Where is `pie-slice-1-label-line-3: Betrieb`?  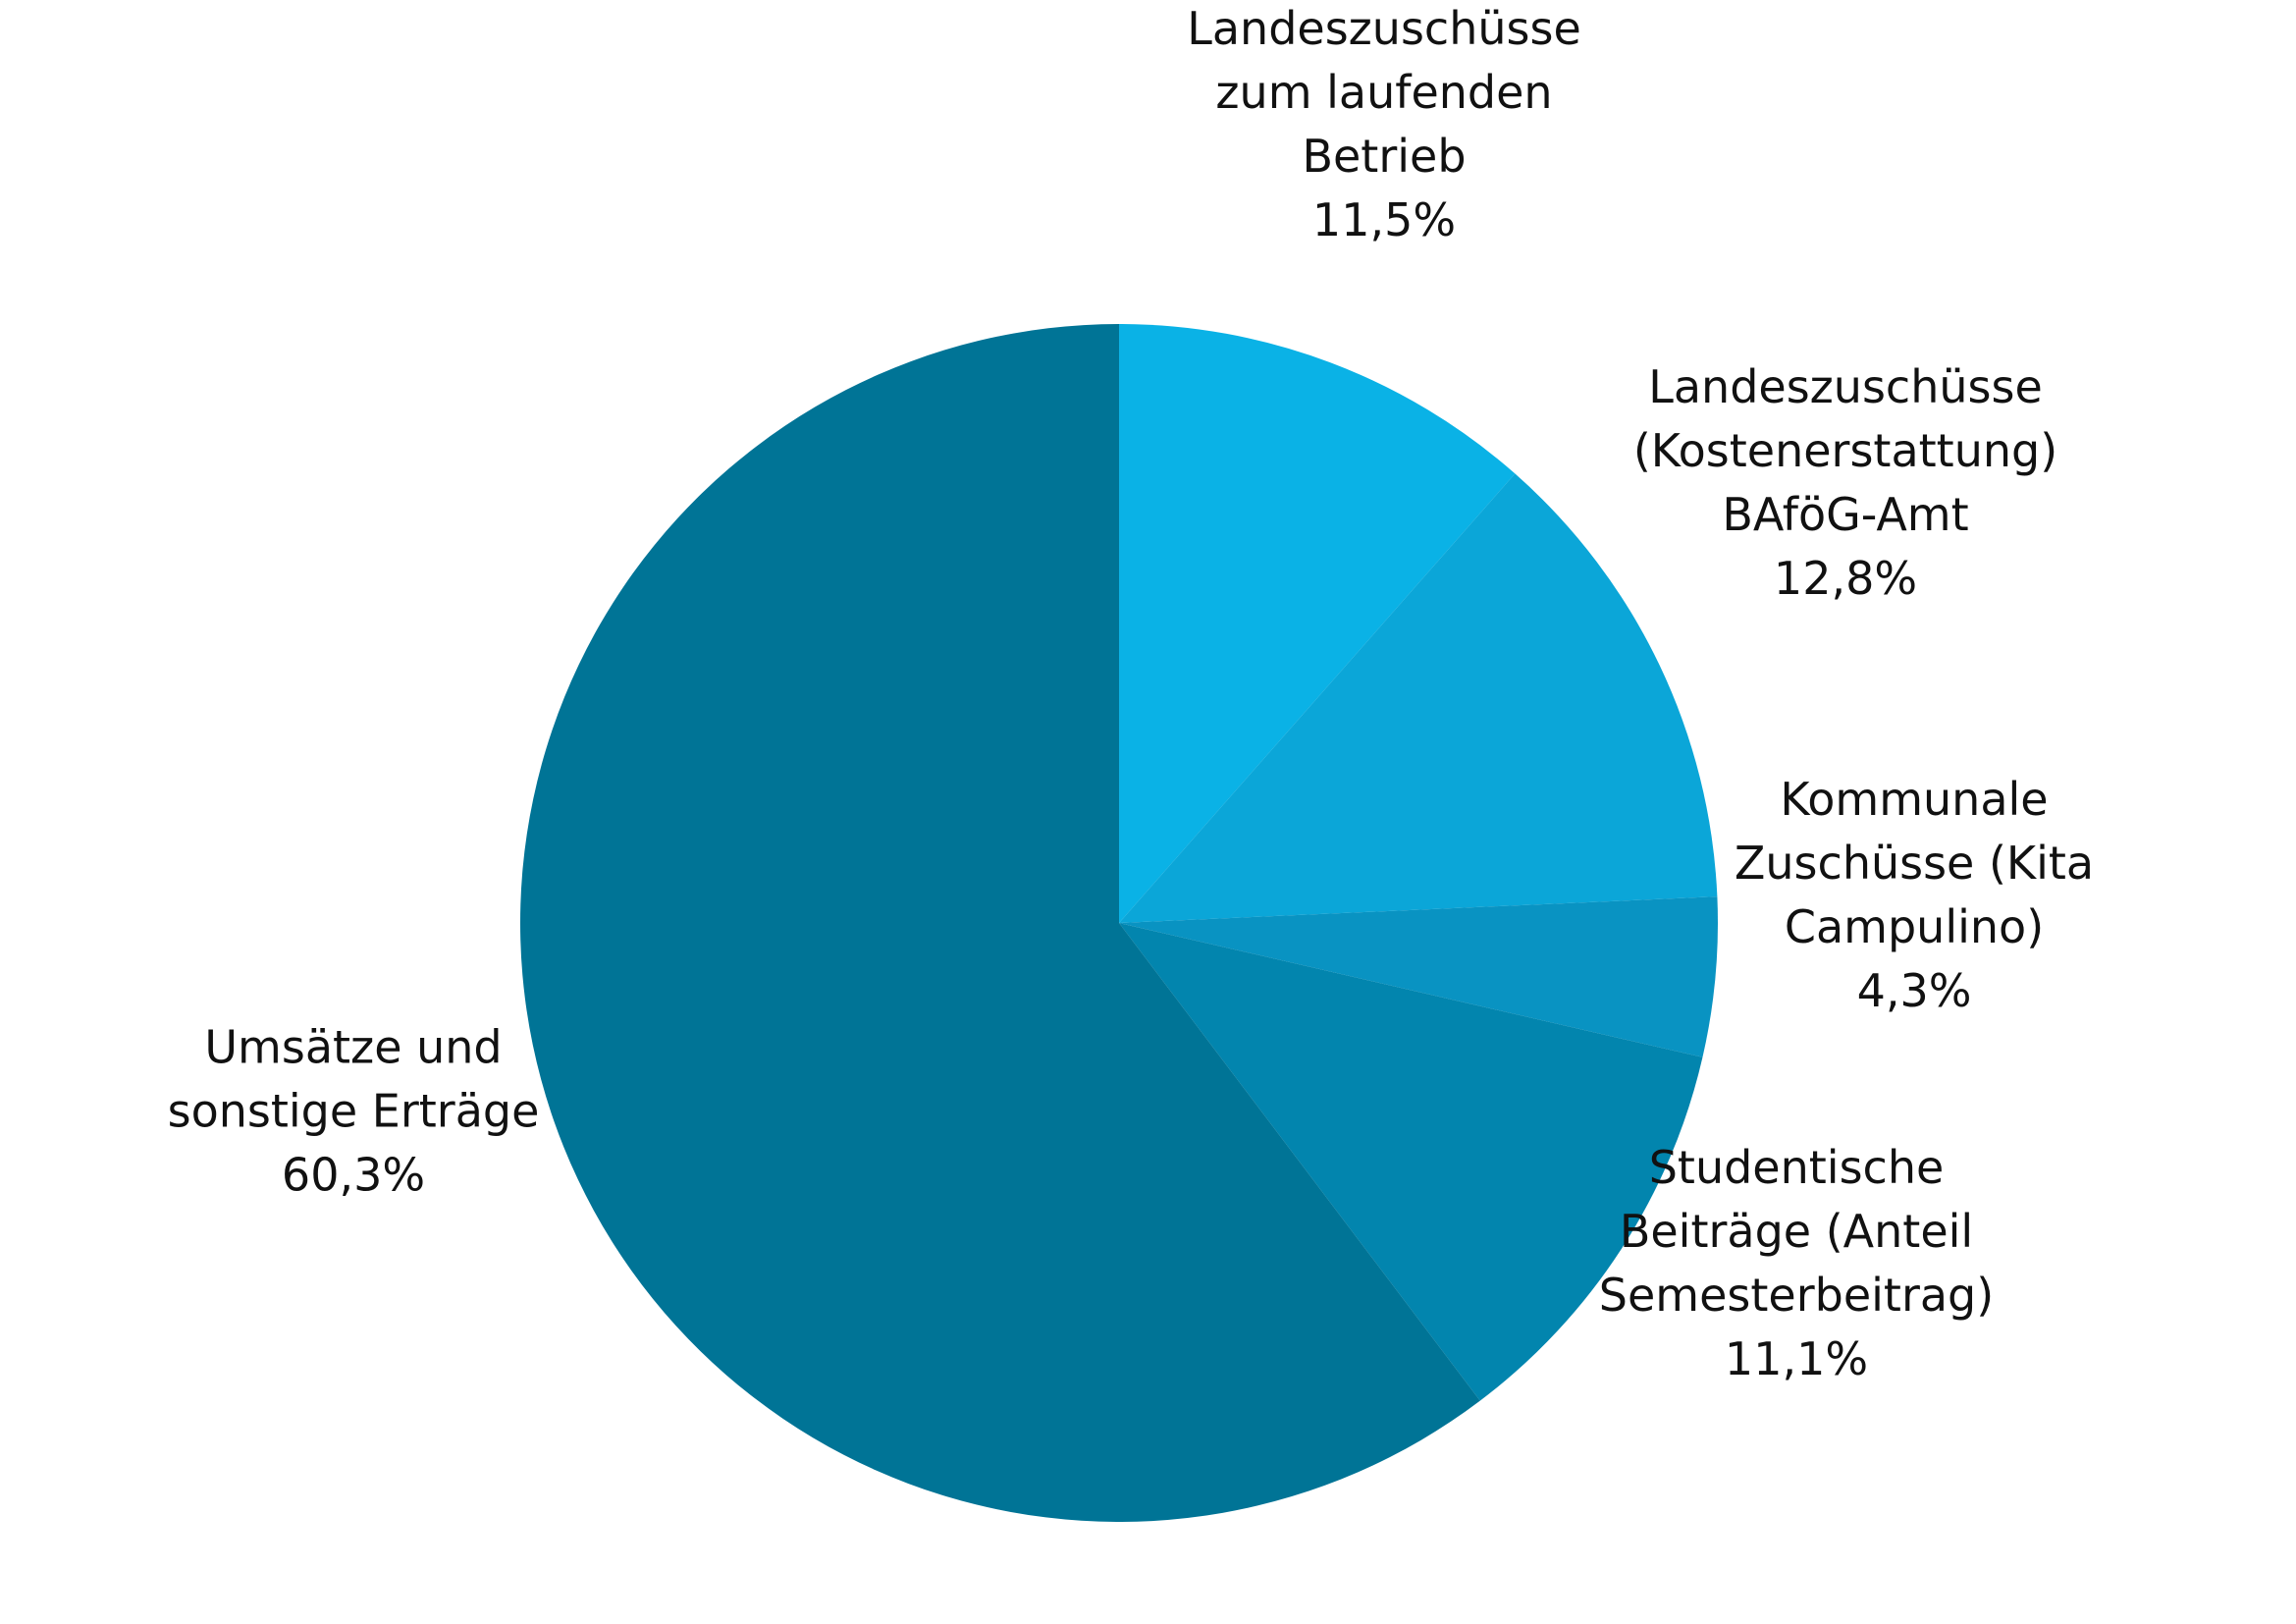 pie-slice-1-label-line-3: Betrieb is located at coordinates (1384, 156).